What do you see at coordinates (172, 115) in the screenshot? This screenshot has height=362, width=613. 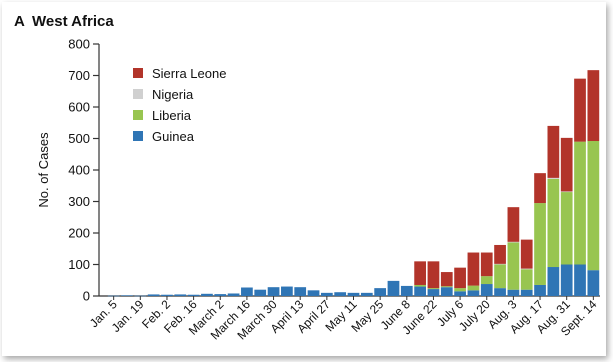 I see `legend-label: Liberia` at bounding box center [172, 115].